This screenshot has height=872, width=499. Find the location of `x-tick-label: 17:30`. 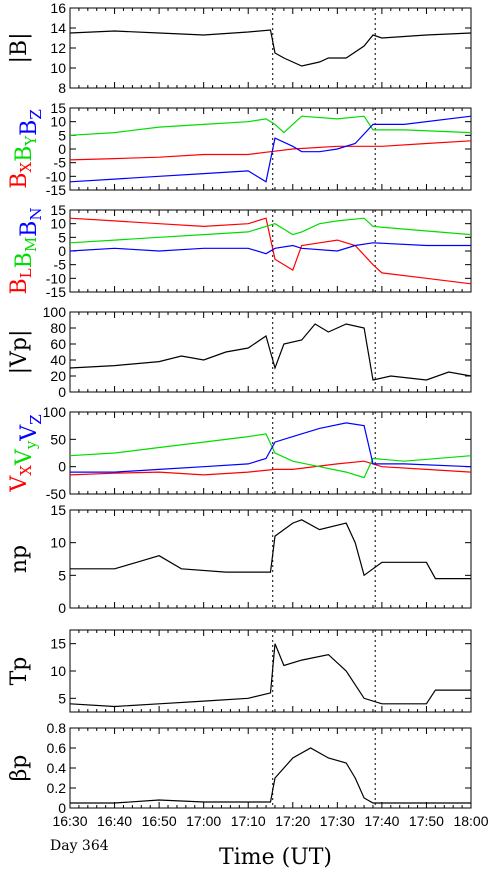

x-tick-label: 17:30 is located at coordinates (337, 821).